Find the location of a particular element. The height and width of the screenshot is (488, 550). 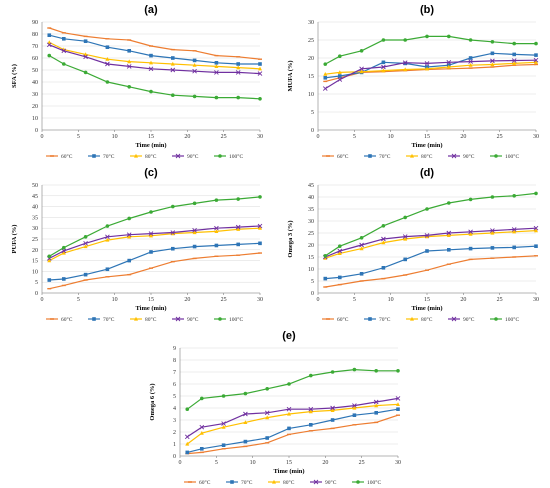

legend-item: 100°C is located at coordinates (504, 319).